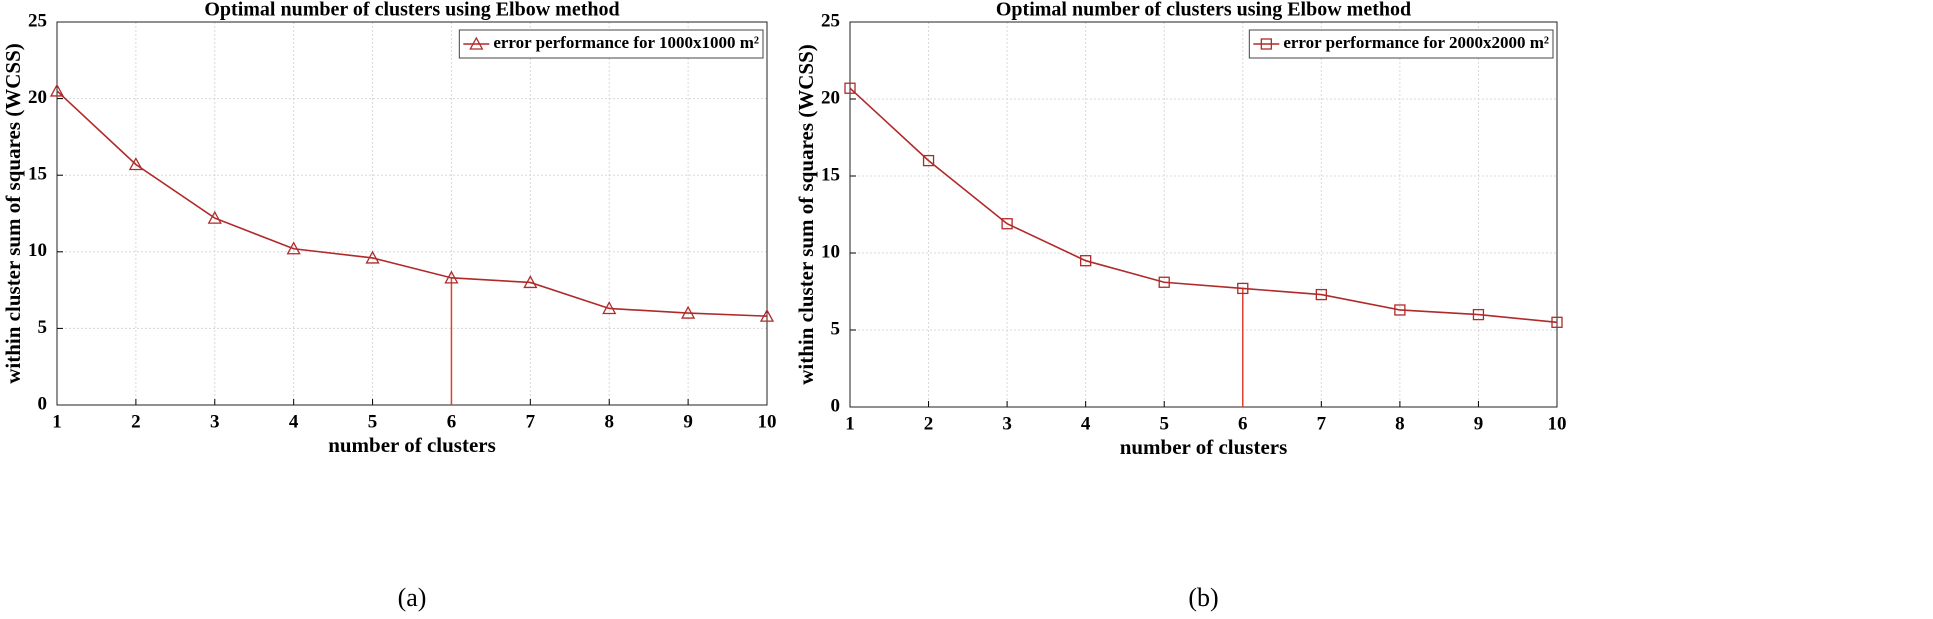 This screenshot has width=1933, height=619. Describe the element at coordinates (626, 42) in the screenshot. I see `legend-label: error performance for 1000x1000 m²` at that location.